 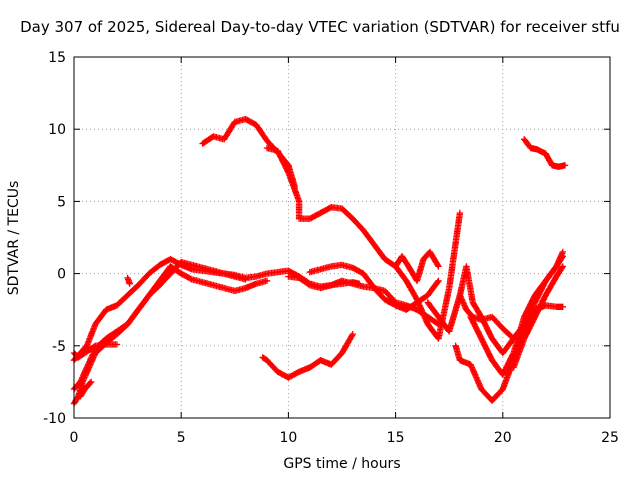 I want to click on y-tick-label: -5, so click(x=59, y=347).